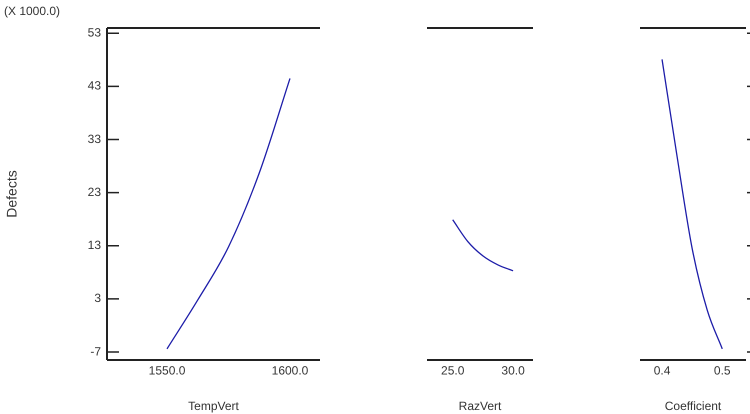  I want to click on y-tick-label: -7, so click(96, 351).